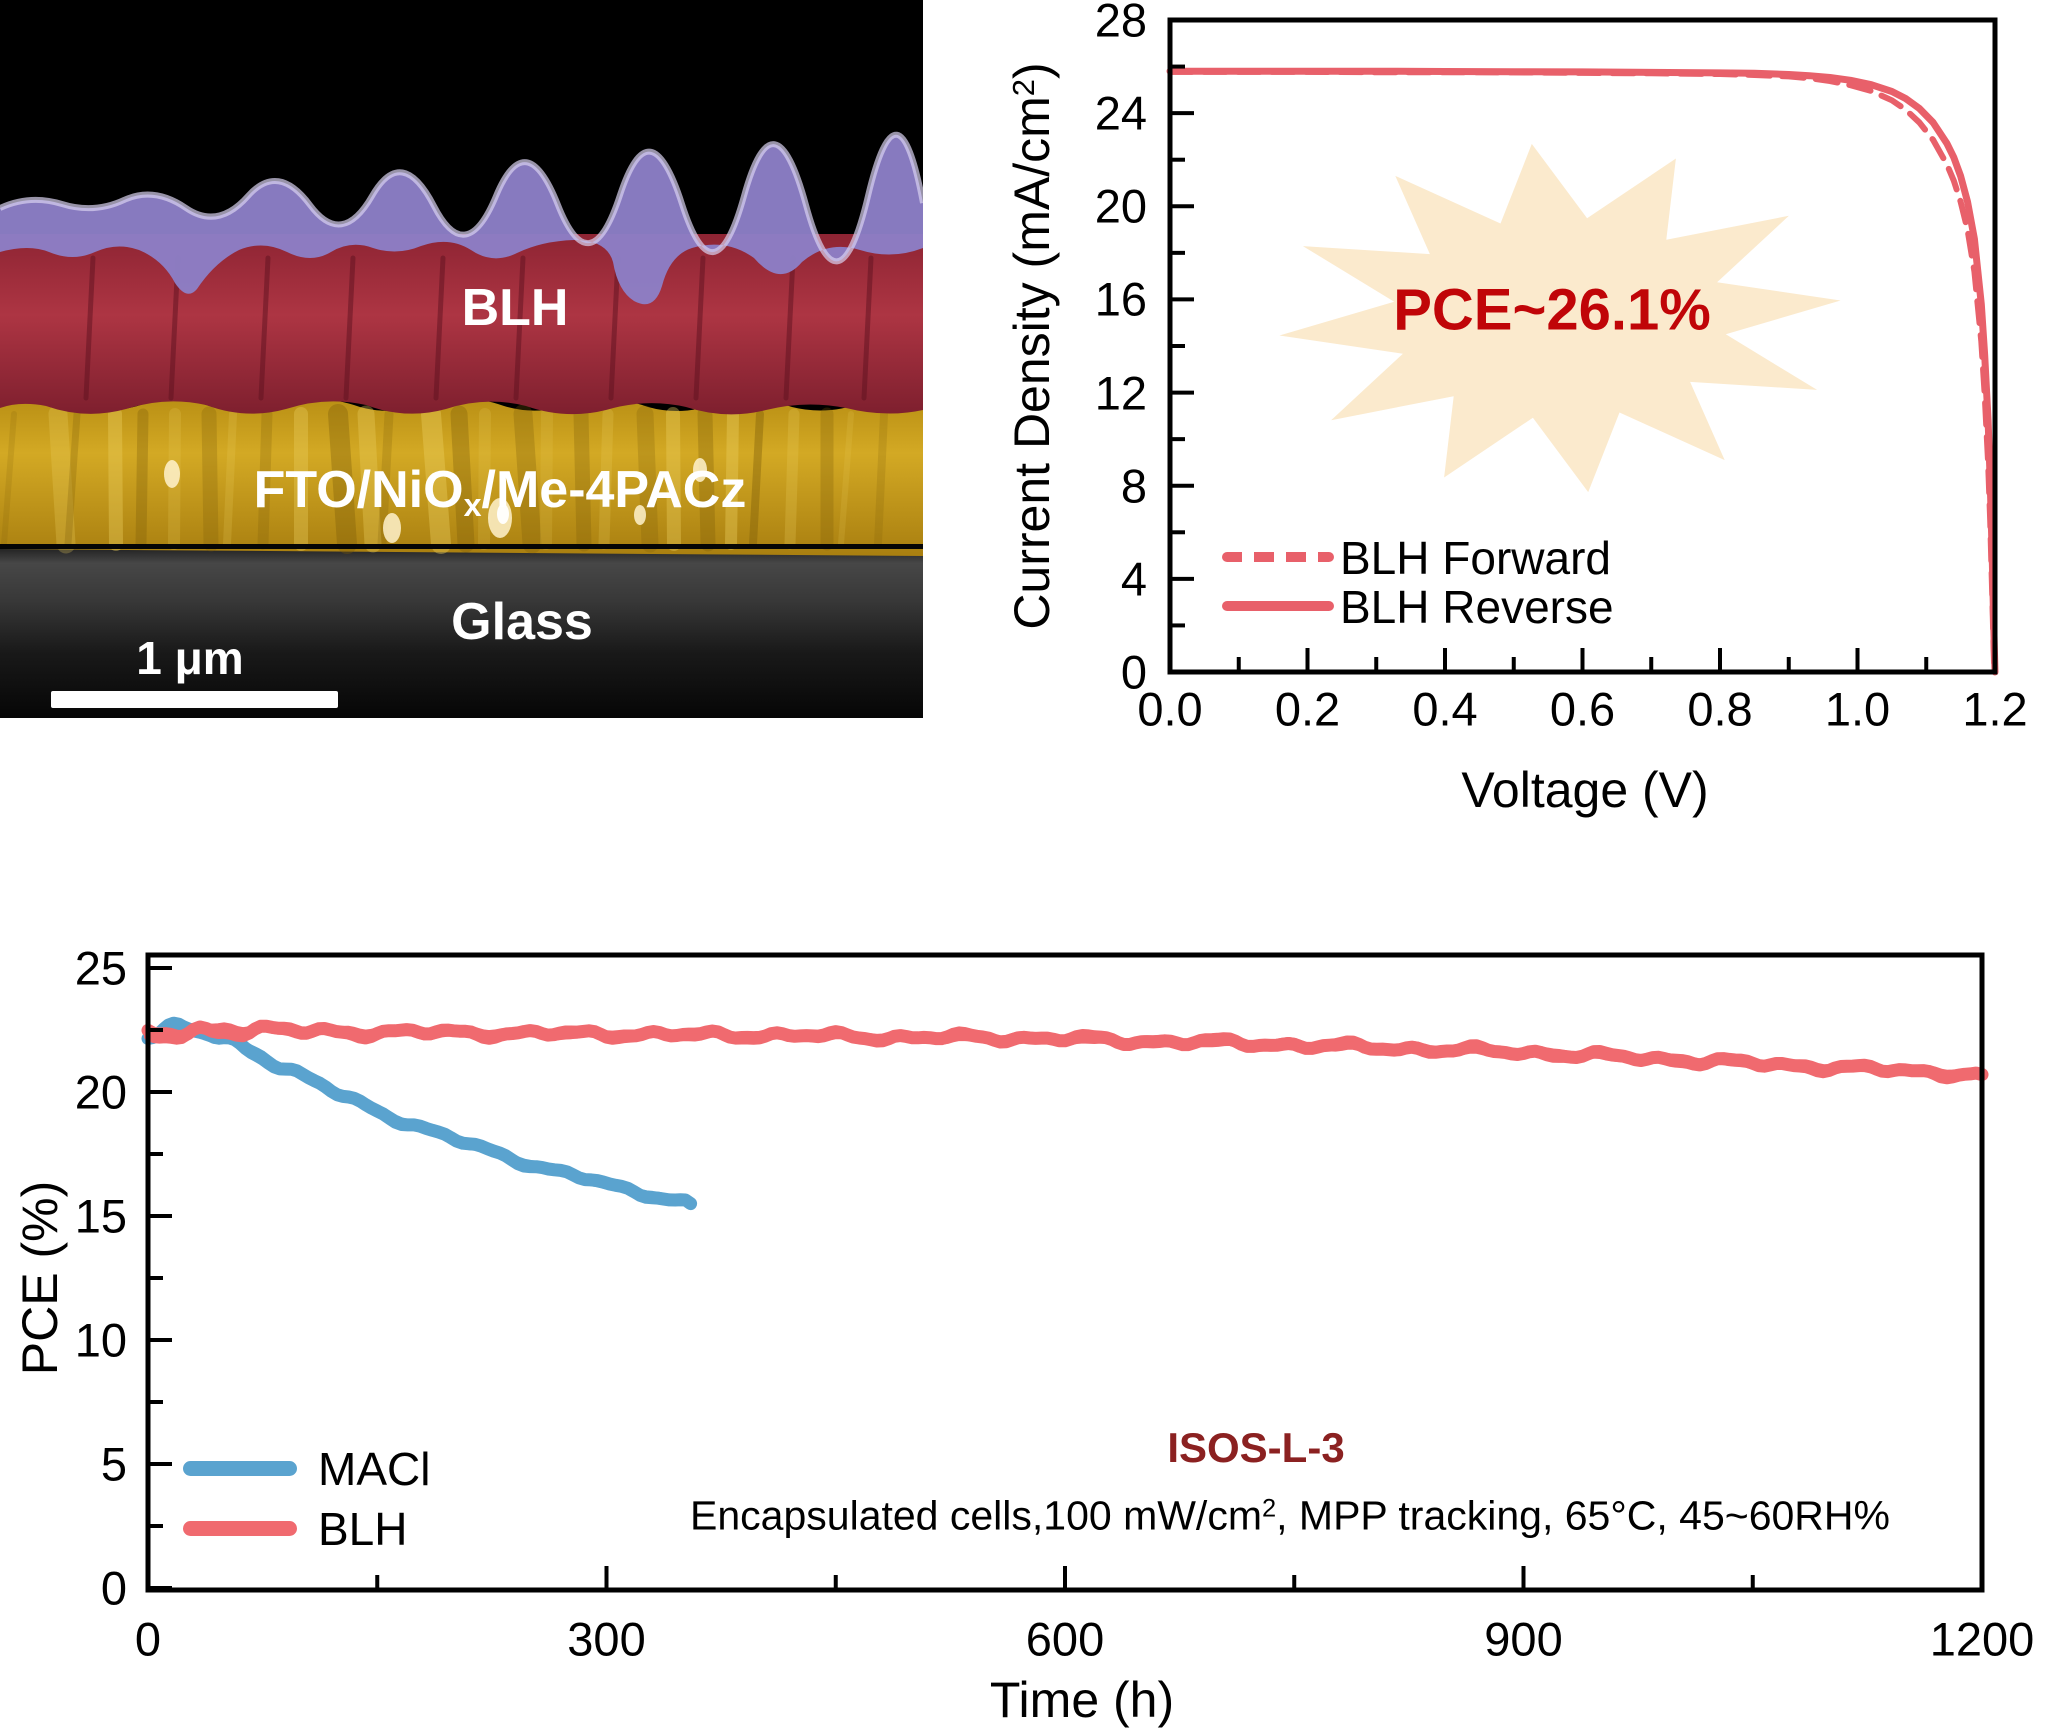 Image resolution: width=2048 pixels, height=1736 pixels. I want to click on sem-absorber-layer, so click(461, 324).